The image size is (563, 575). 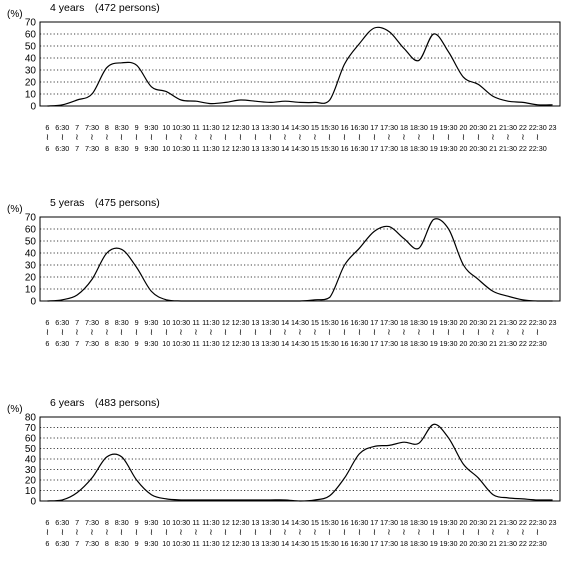 What do you see at coordinates (538, 322) in the screenshot?
I see `x-tick-start-label: 22:30` at bounding box center [538, 322].